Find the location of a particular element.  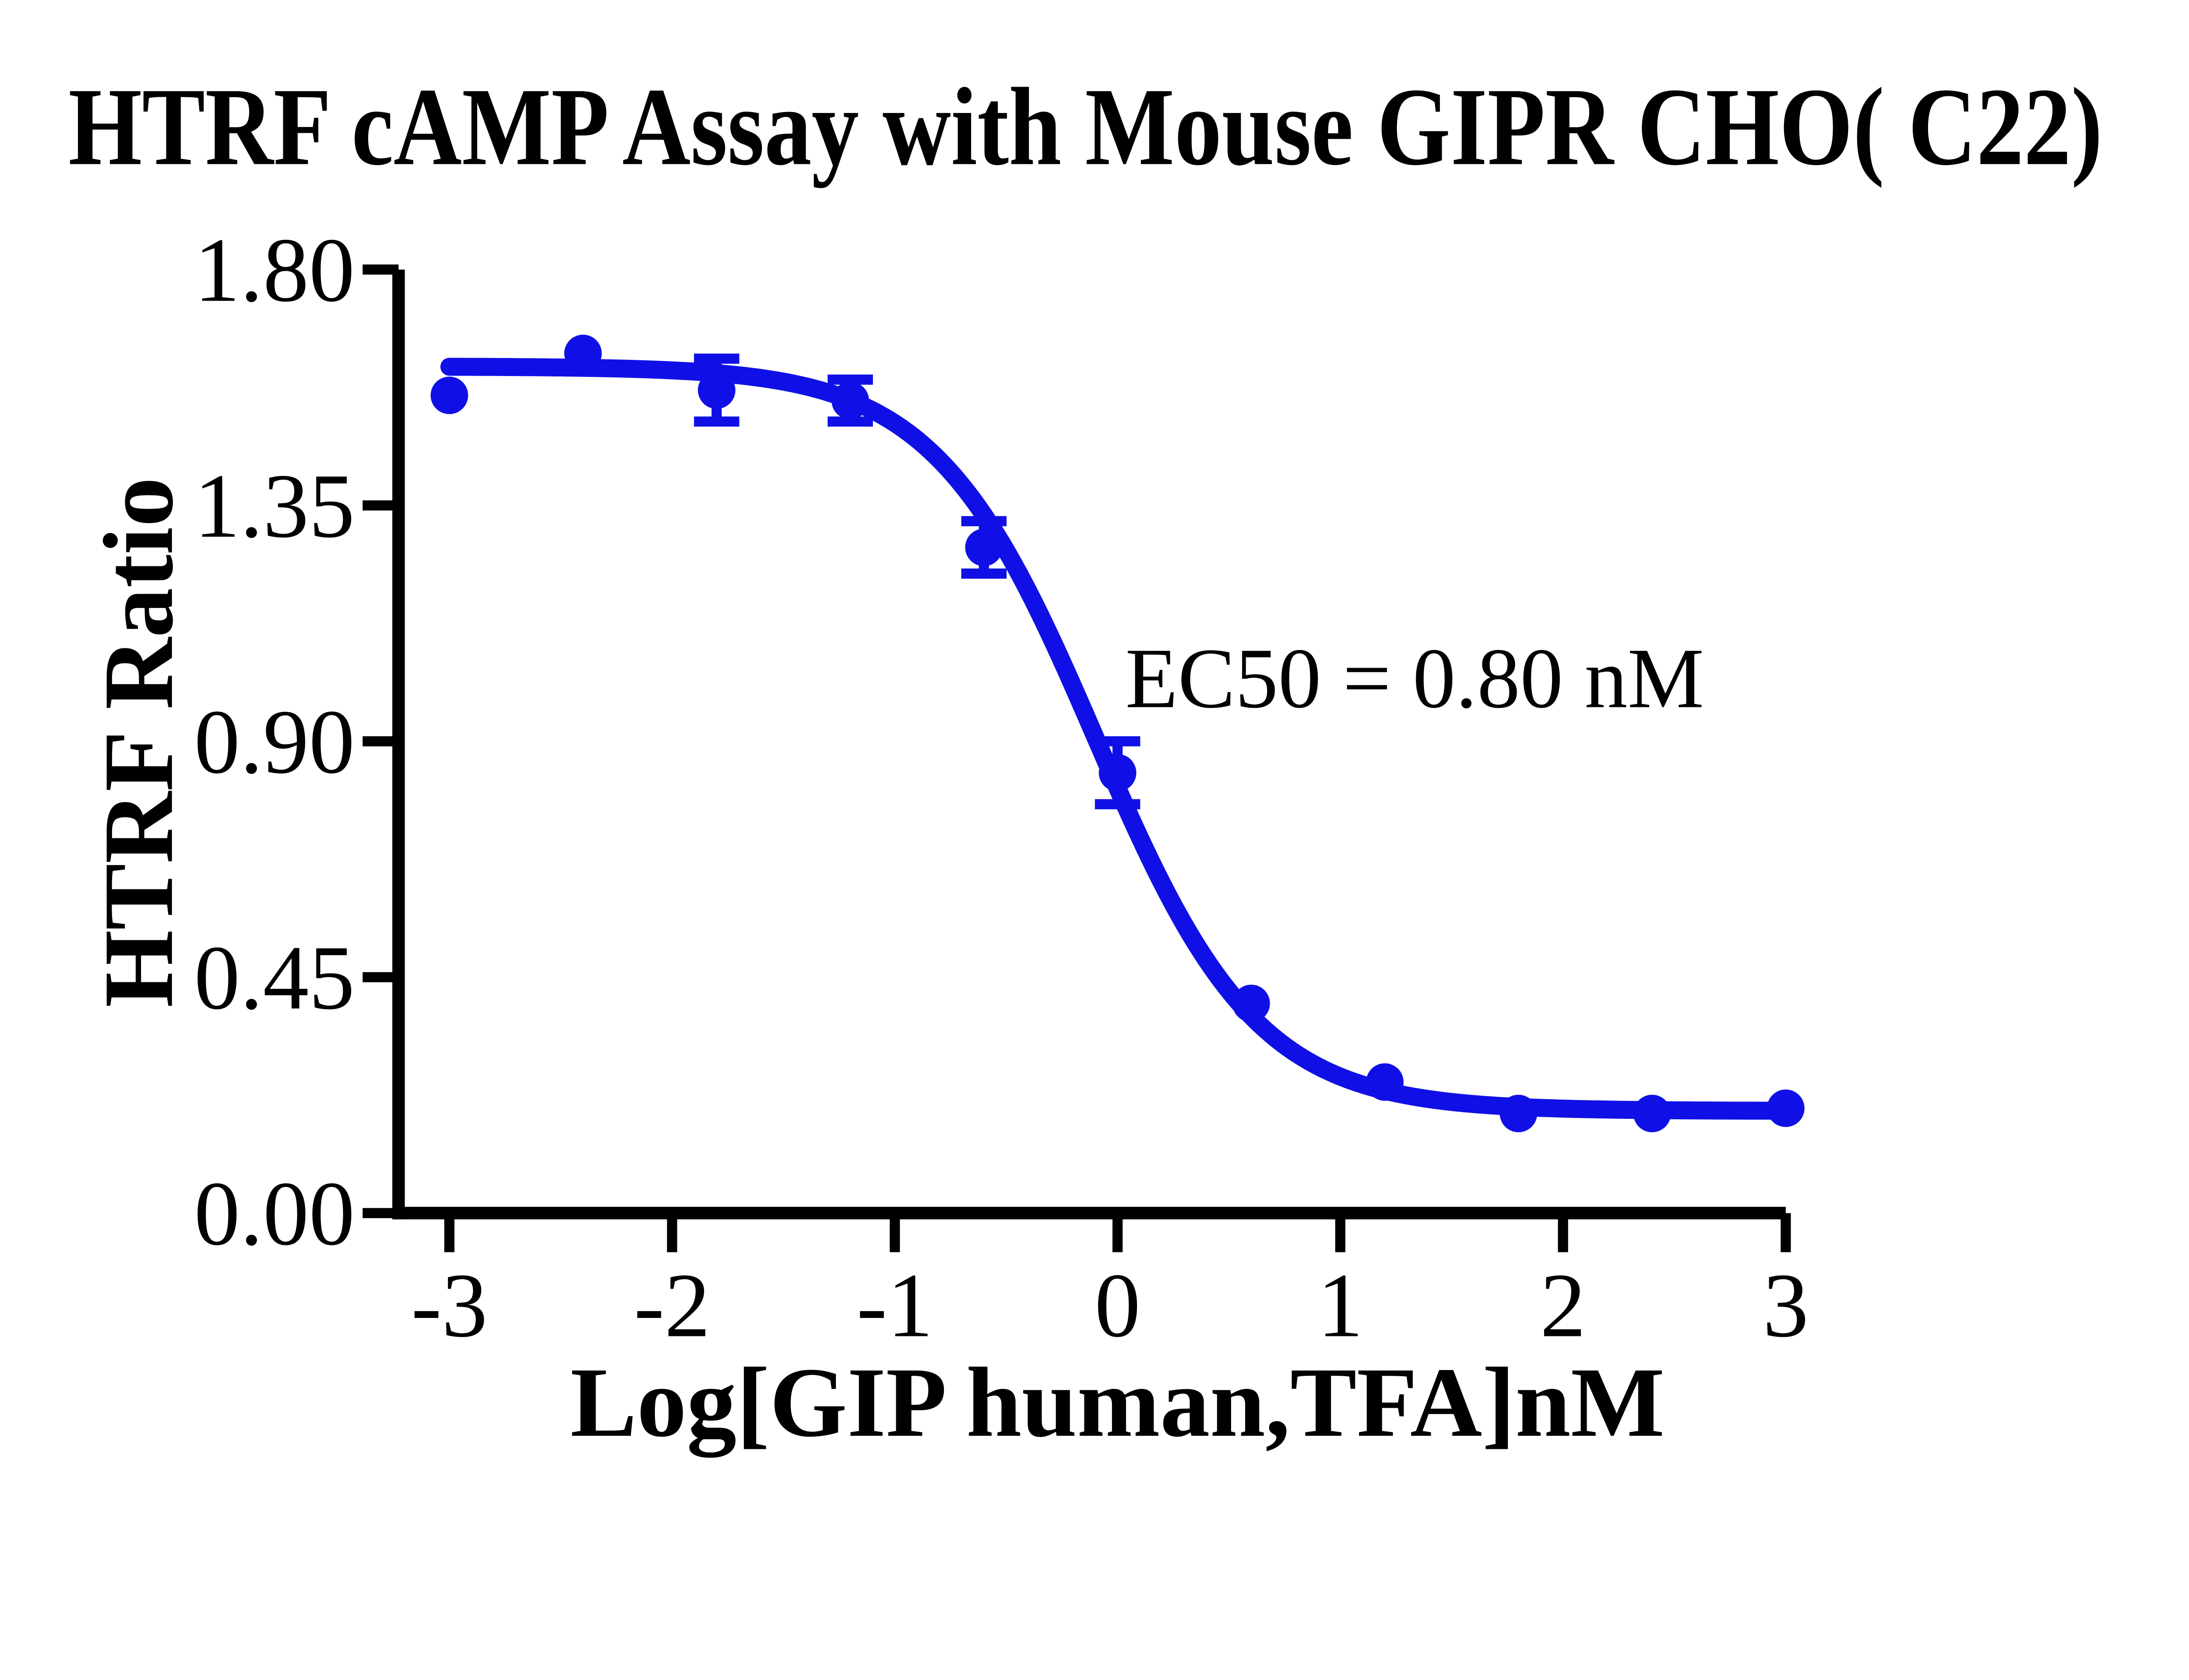

x-tick-label: 3 is located at coordinates (1786, 1305).